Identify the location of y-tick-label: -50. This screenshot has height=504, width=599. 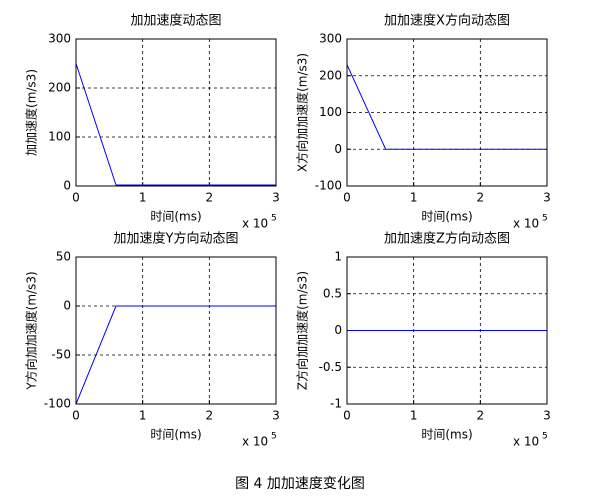
(61, 355).